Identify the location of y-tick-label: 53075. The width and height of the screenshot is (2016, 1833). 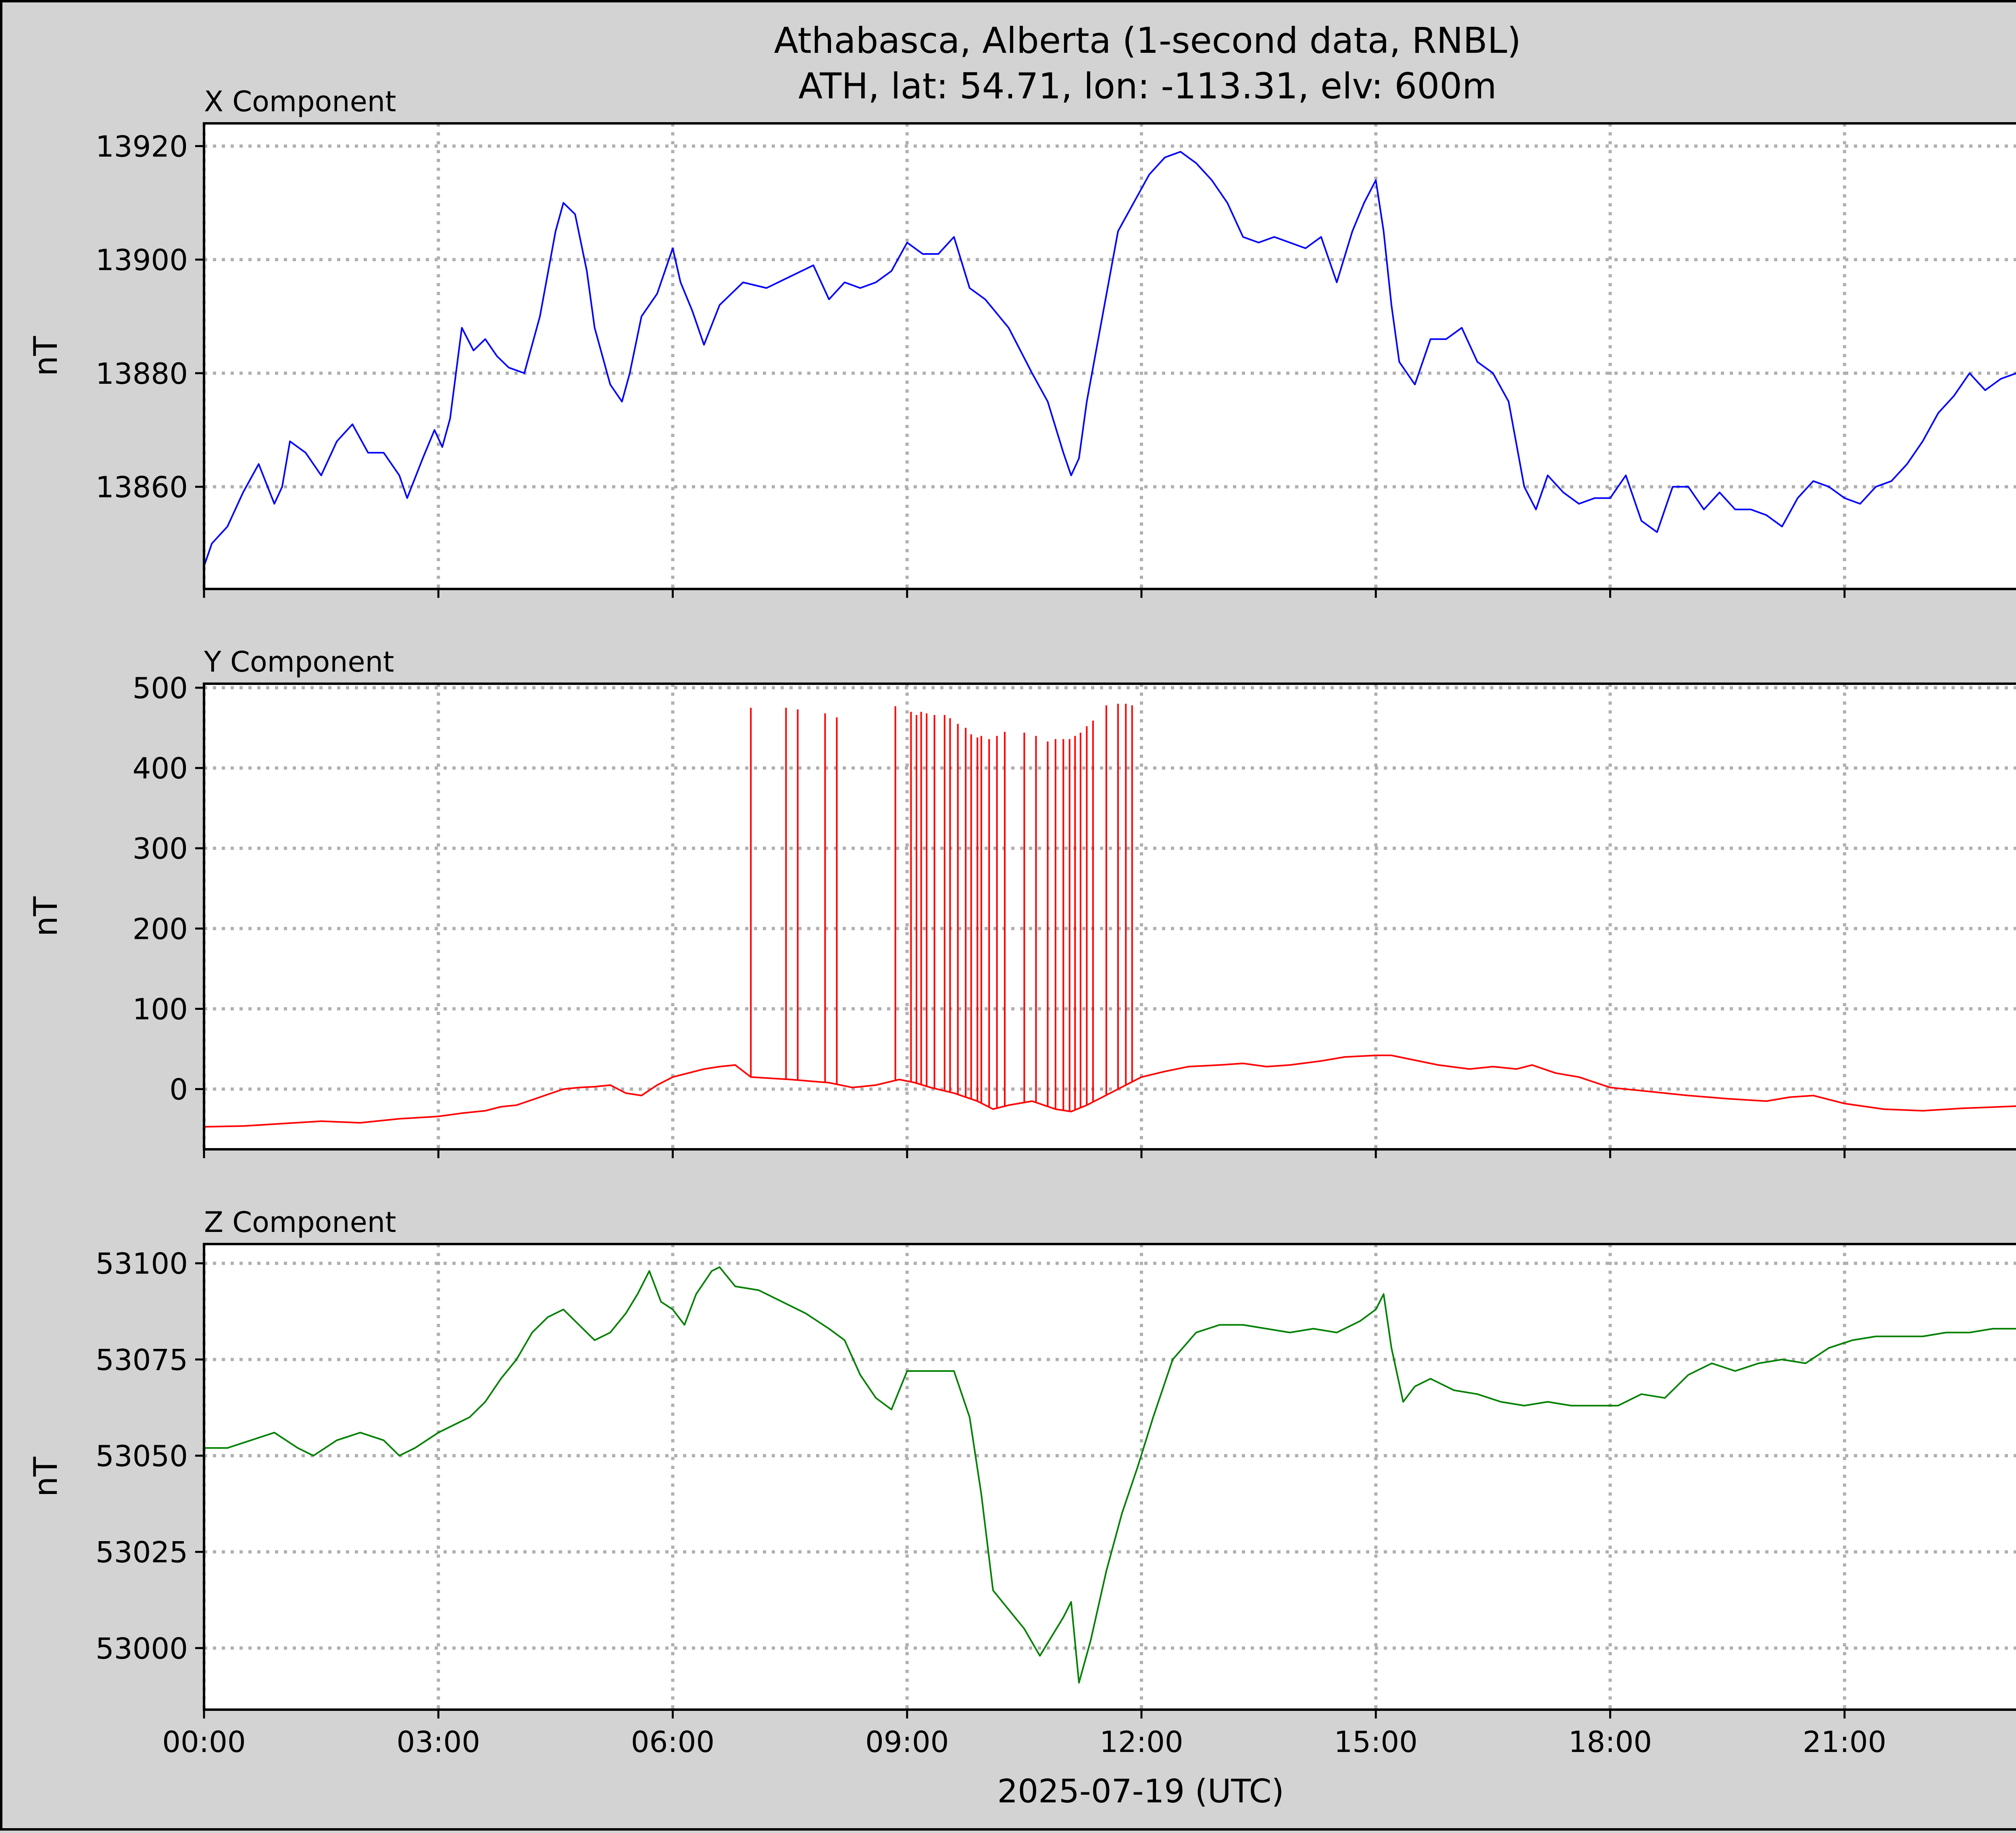
(142, 1360).